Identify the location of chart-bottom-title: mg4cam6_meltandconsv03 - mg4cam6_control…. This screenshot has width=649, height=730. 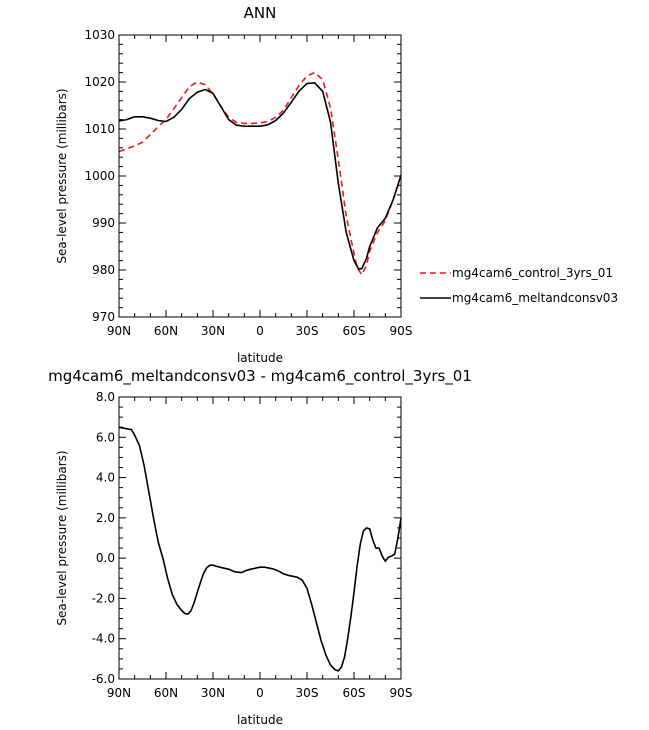
(260, 376).